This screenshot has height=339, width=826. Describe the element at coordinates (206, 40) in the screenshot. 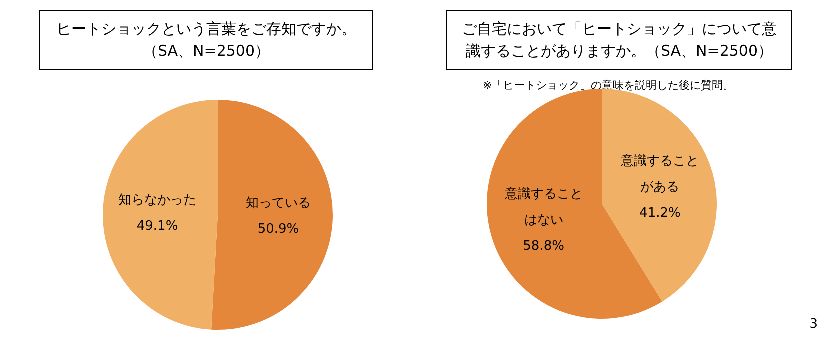

I see `chart-title: ヒートショックという言葉をご存知ですか。（SA、N=2500）` at that location.